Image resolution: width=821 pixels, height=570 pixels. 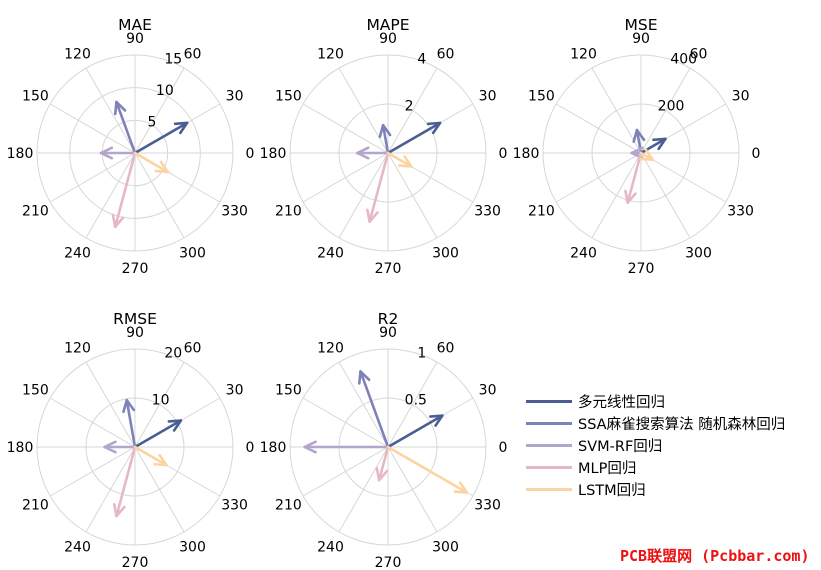 I want to click on chart-title: MSE, so click(x=640, y=25).